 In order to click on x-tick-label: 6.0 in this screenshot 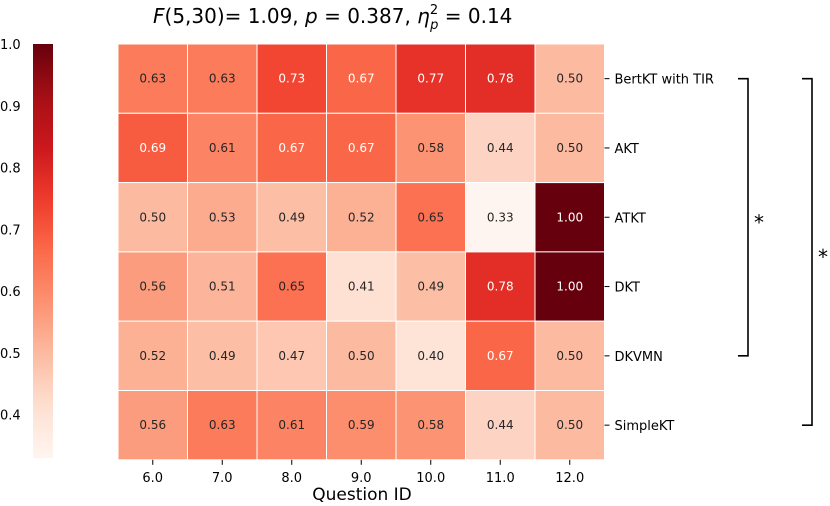, I will do `click(152, 478)`.